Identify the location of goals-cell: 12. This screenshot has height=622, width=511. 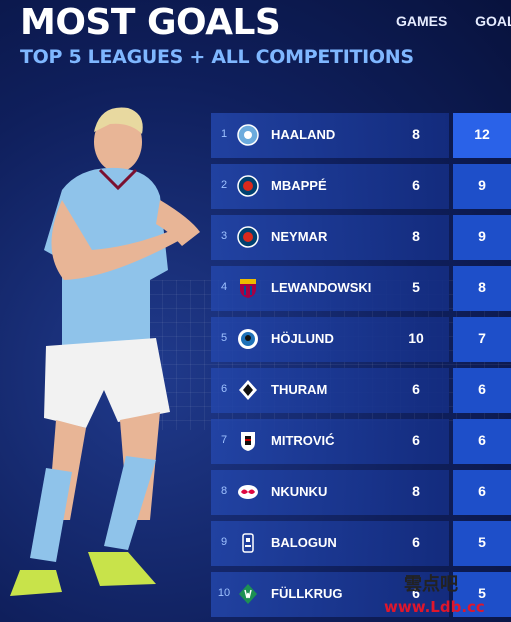
(482, 135).